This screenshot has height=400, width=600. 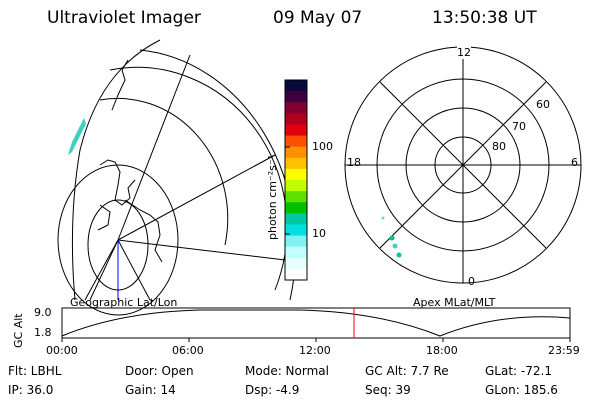 What do you see at coordinates (484, 18) in the screenshot?
I see `time-label: 13:50:38 UT` at bounding box center [484, 18].